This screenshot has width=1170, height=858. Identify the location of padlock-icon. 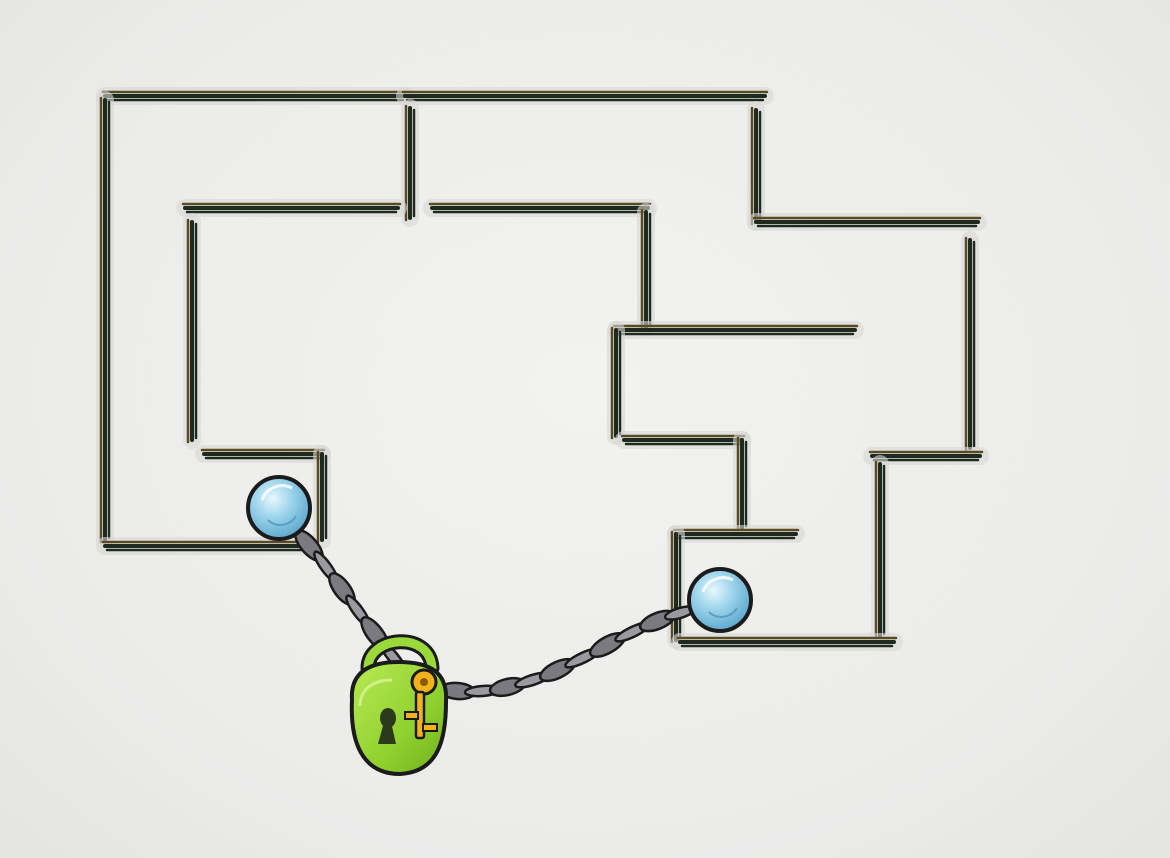
(399, 705).